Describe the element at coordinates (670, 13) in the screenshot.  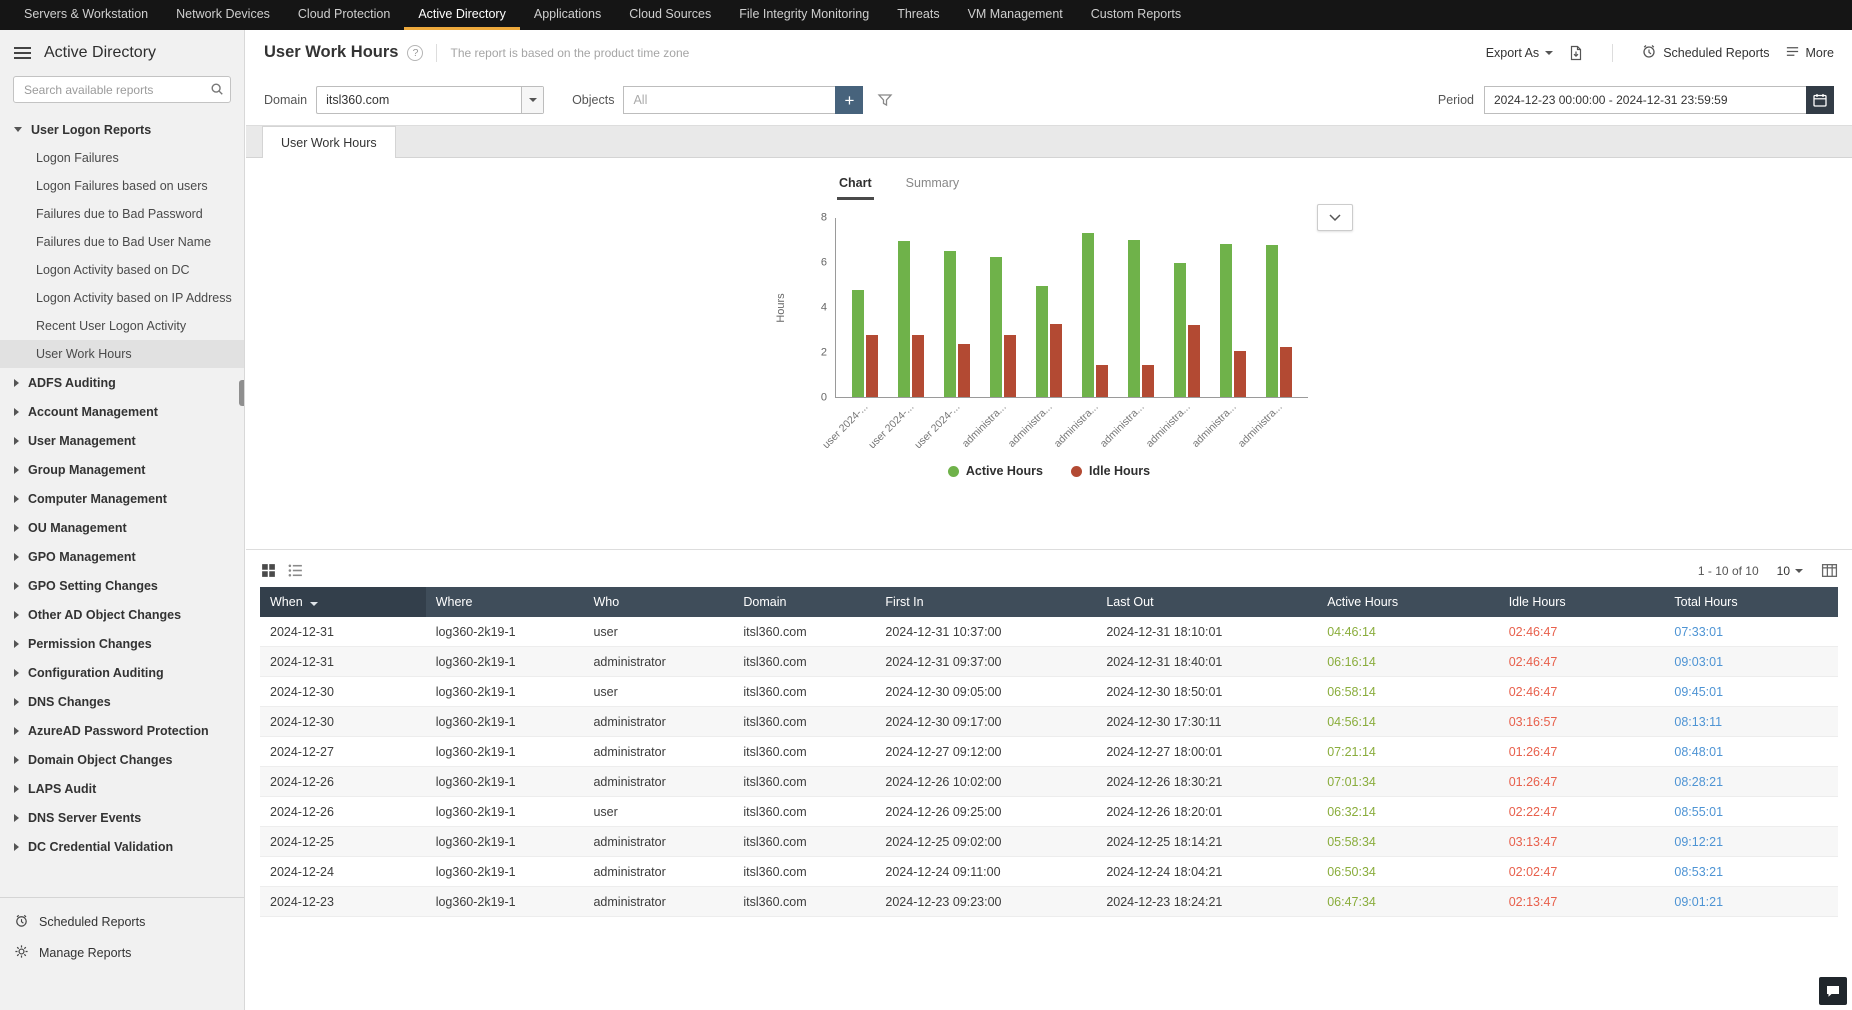
I see `topnav-item-cloud-sources: Cloud Sources` at that location.